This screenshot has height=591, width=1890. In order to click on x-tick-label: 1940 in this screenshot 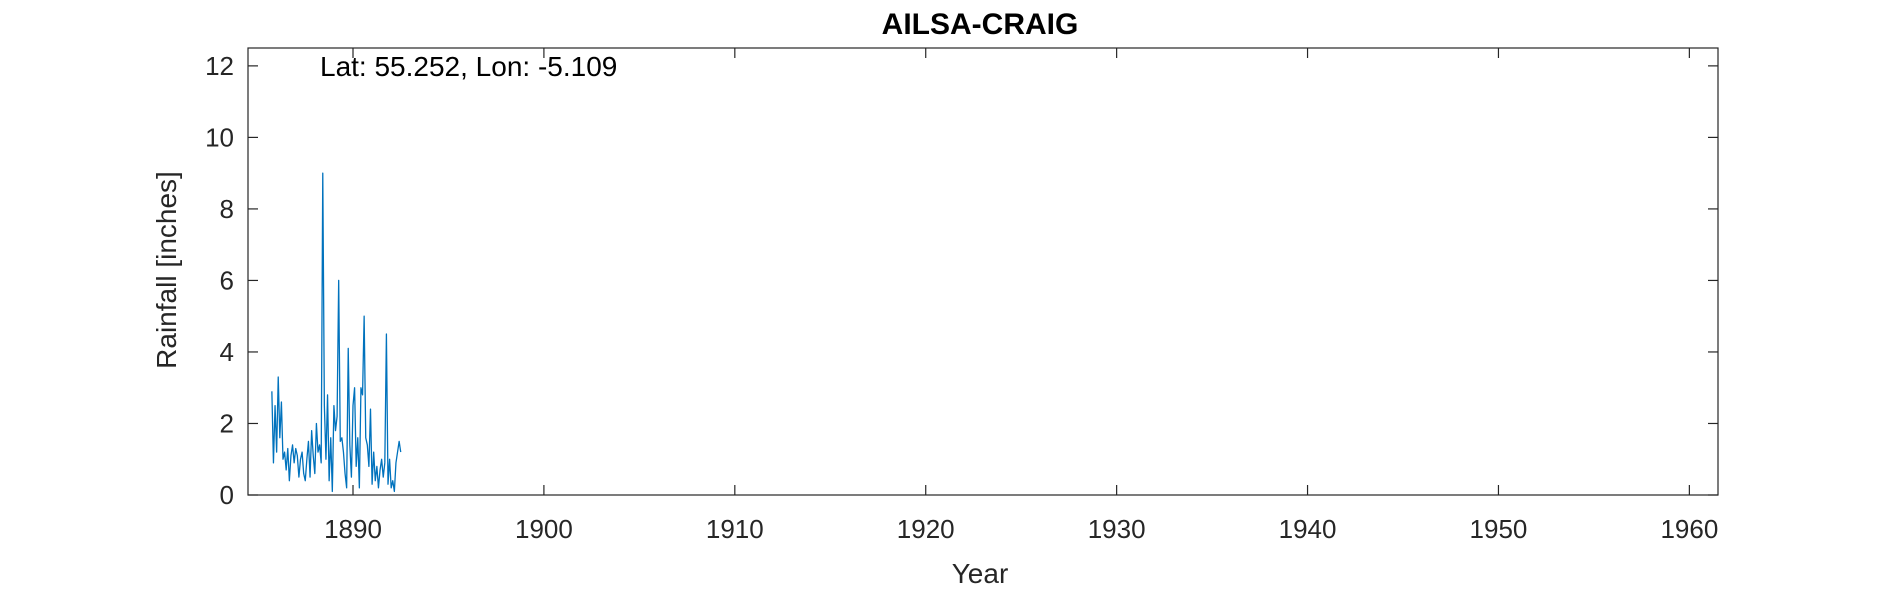, I will do `click(1308, 529)`.